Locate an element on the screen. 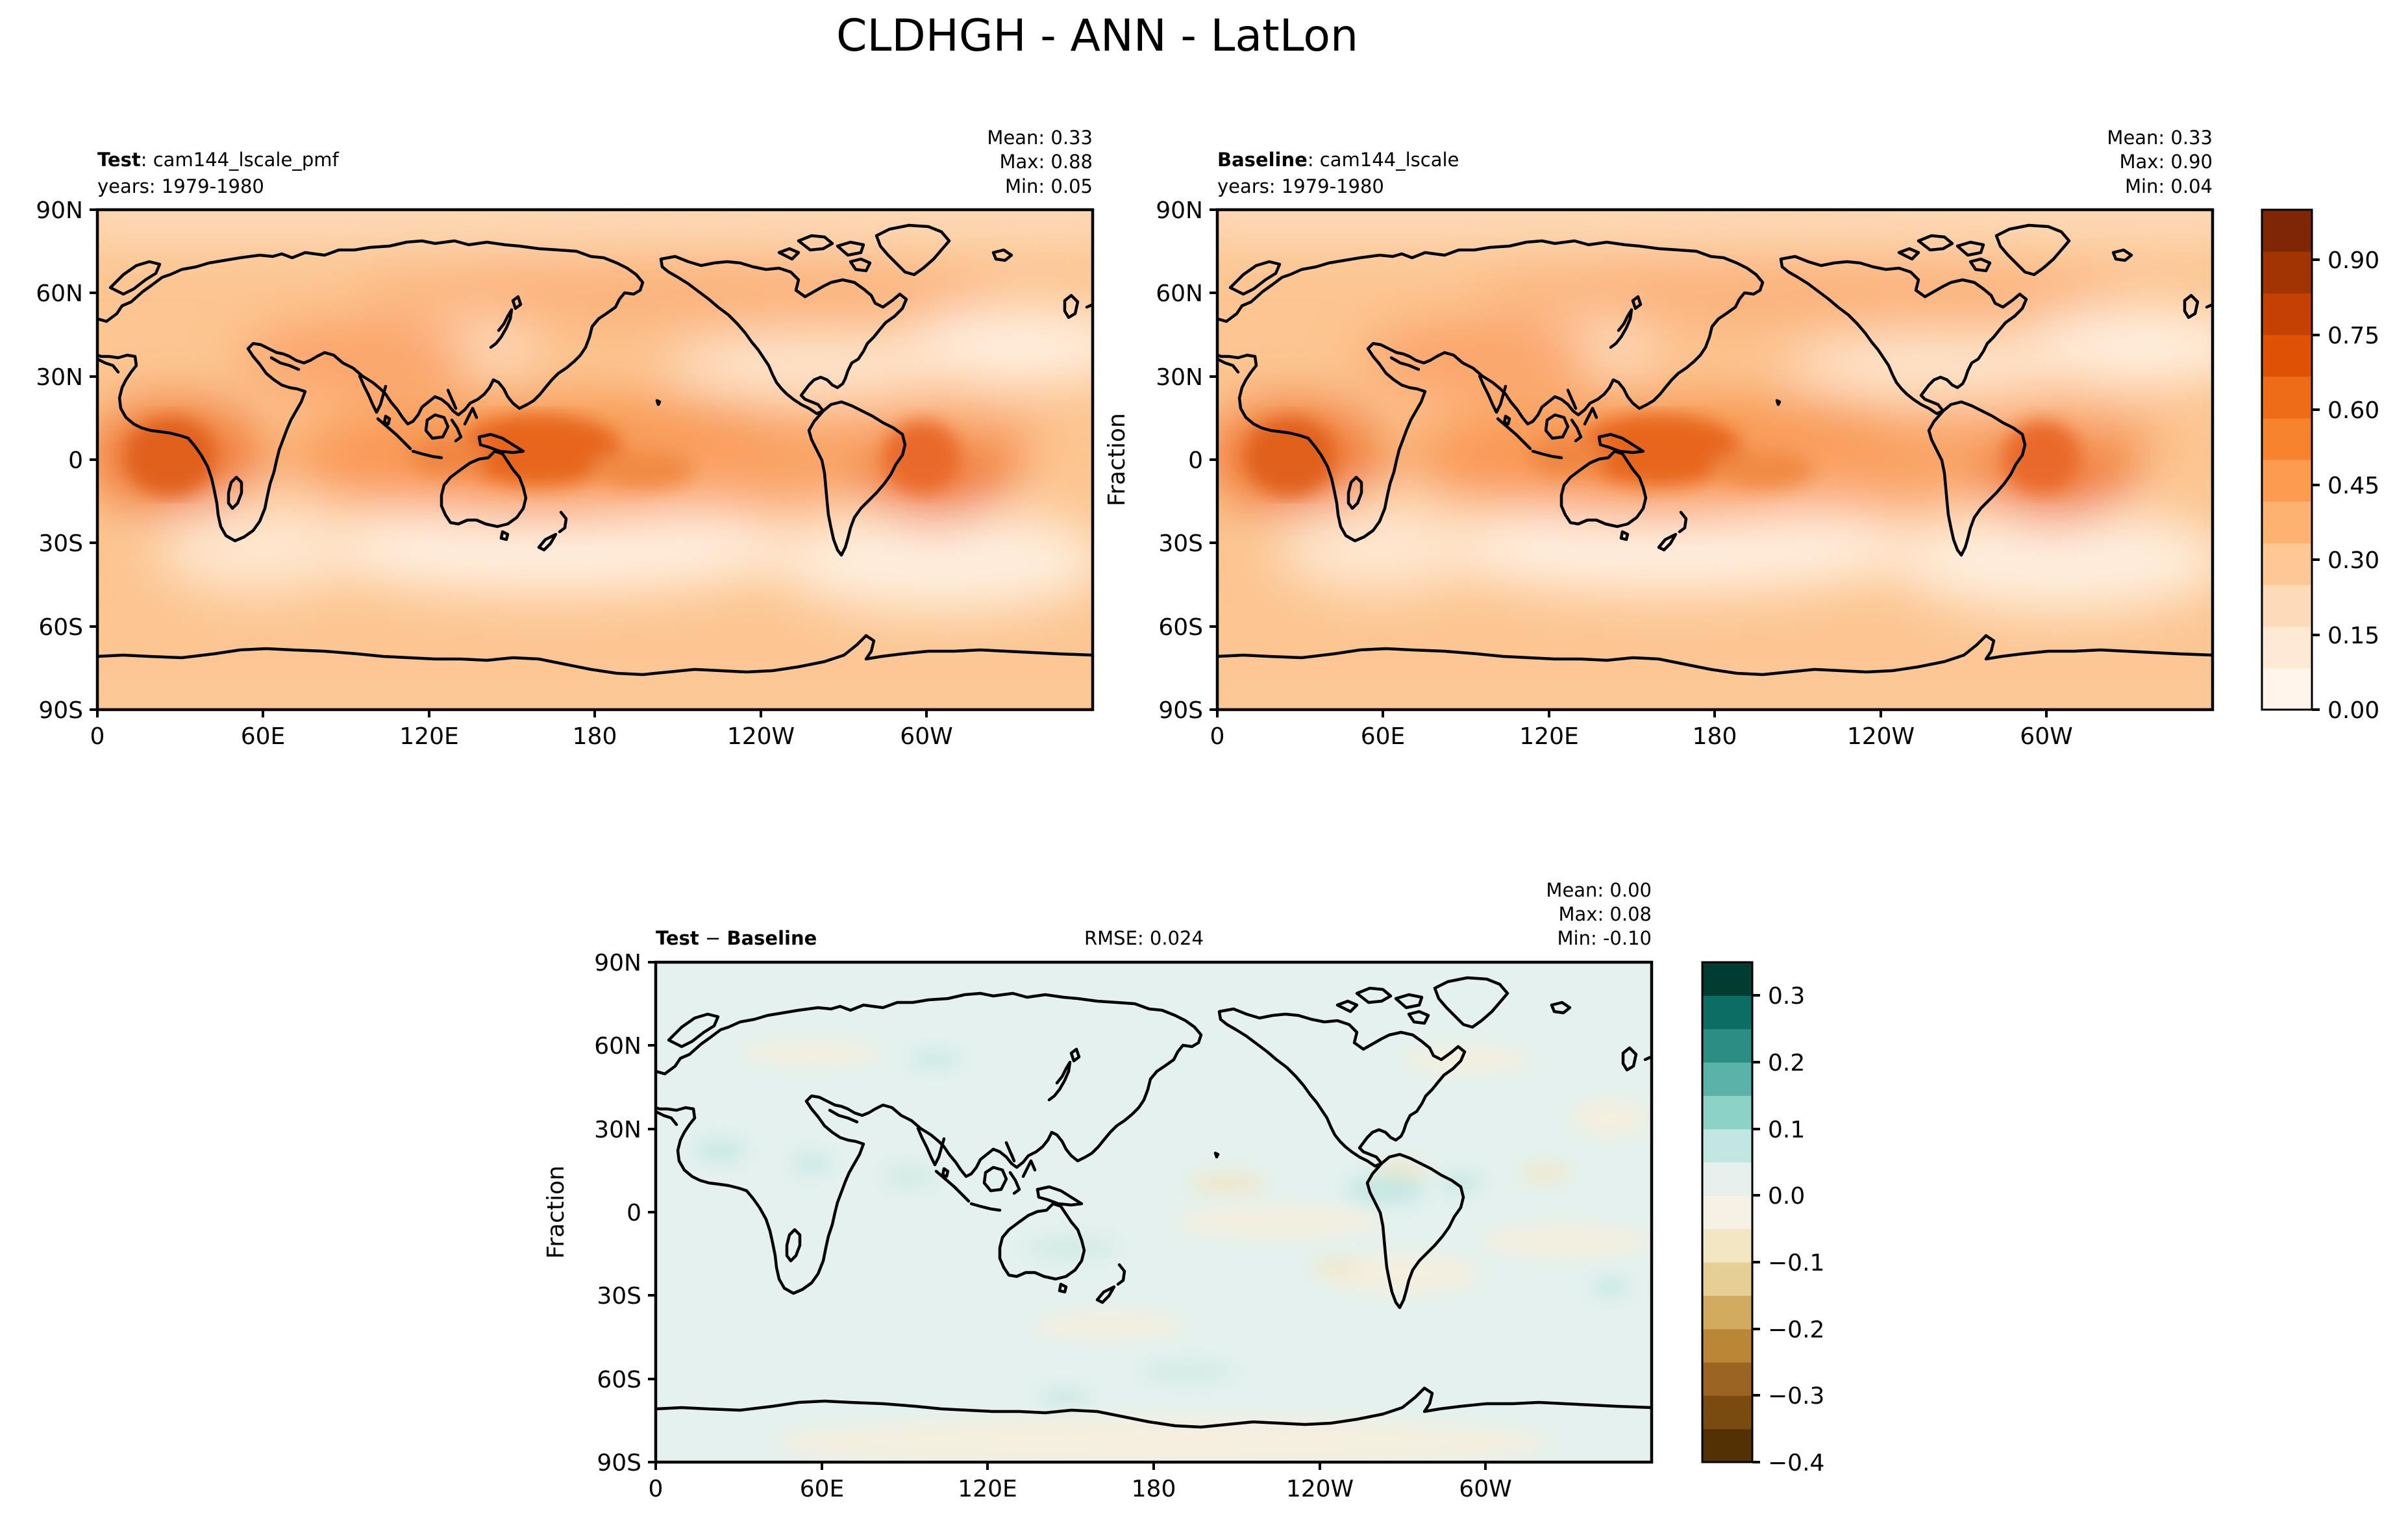 This screenshot has height=1529, width=2408. panel-test-yaxis is located at coordinates (93, 459).